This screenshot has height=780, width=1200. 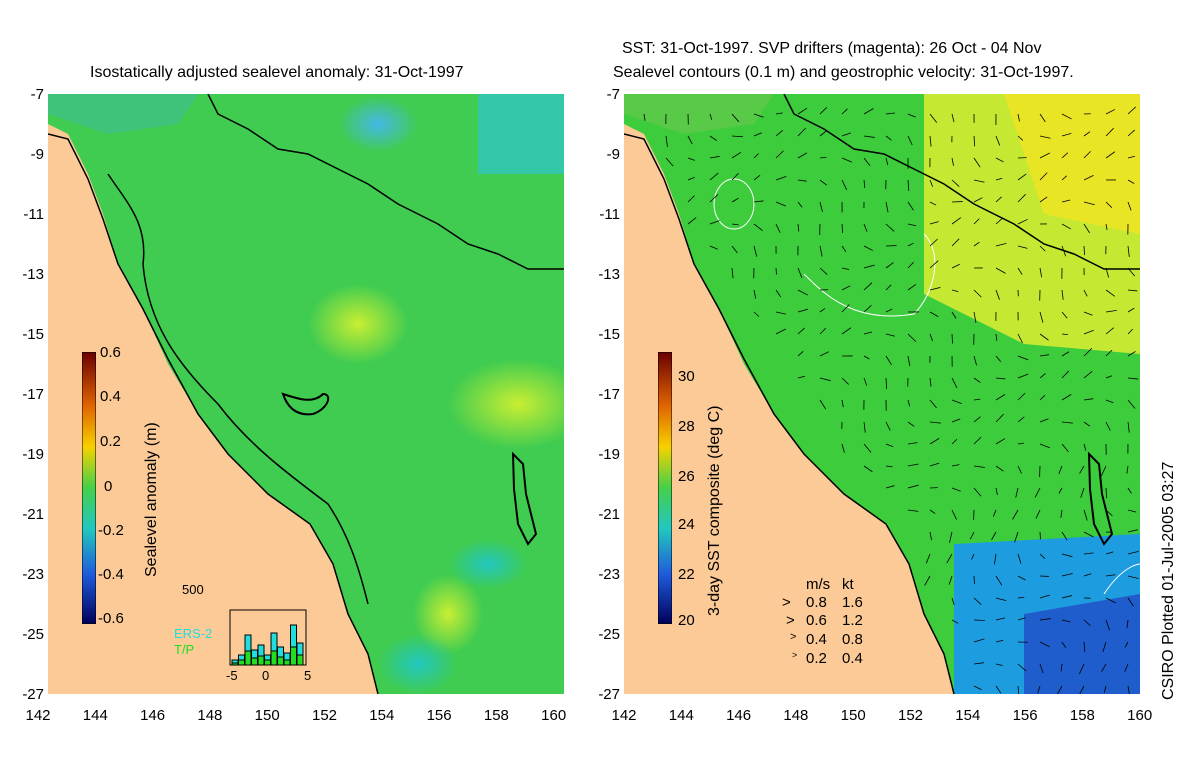 What do you see at coordinates (37, 94) in the screenshot?
I see `y-tick-label: -7` at bounding box center [37, 94].